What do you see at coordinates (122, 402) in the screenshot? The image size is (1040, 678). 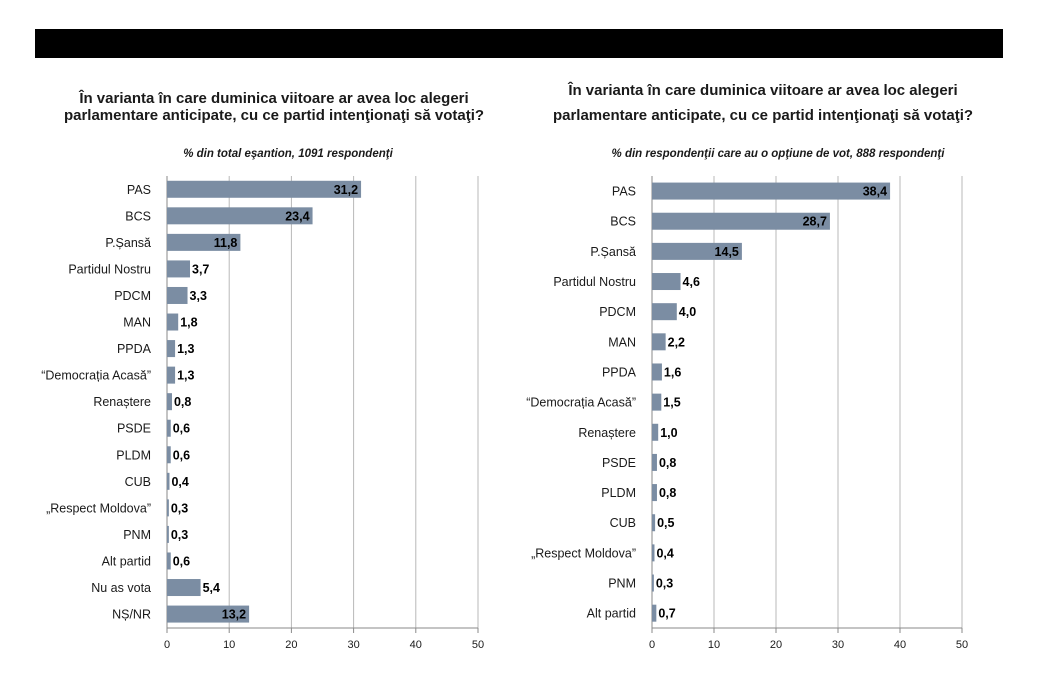 I see `chart-0-category-label-8: Renaștere` at bounding box center [122, 402].